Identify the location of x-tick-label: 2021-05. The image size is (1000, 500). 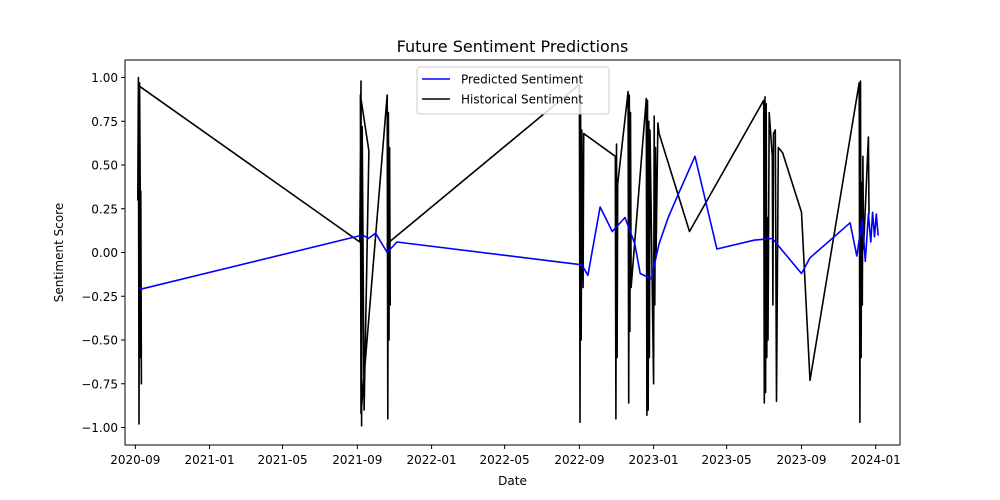
(282, 460).